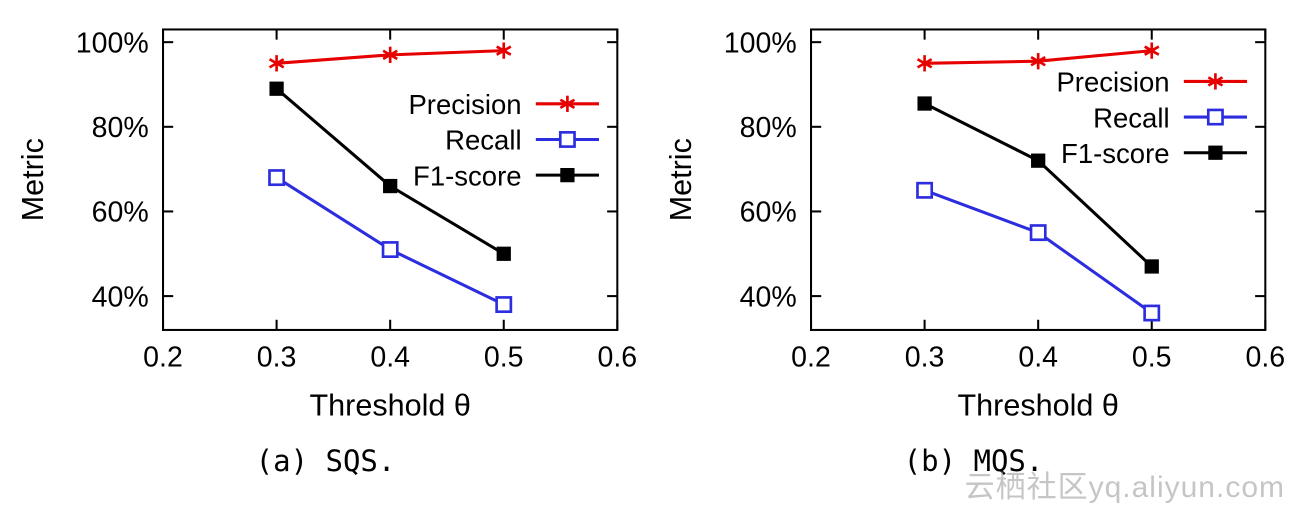  Describe the element at coordinates (325, 461) in the screenshot. I see `caption-sqs: (a) SQS.` at that location.